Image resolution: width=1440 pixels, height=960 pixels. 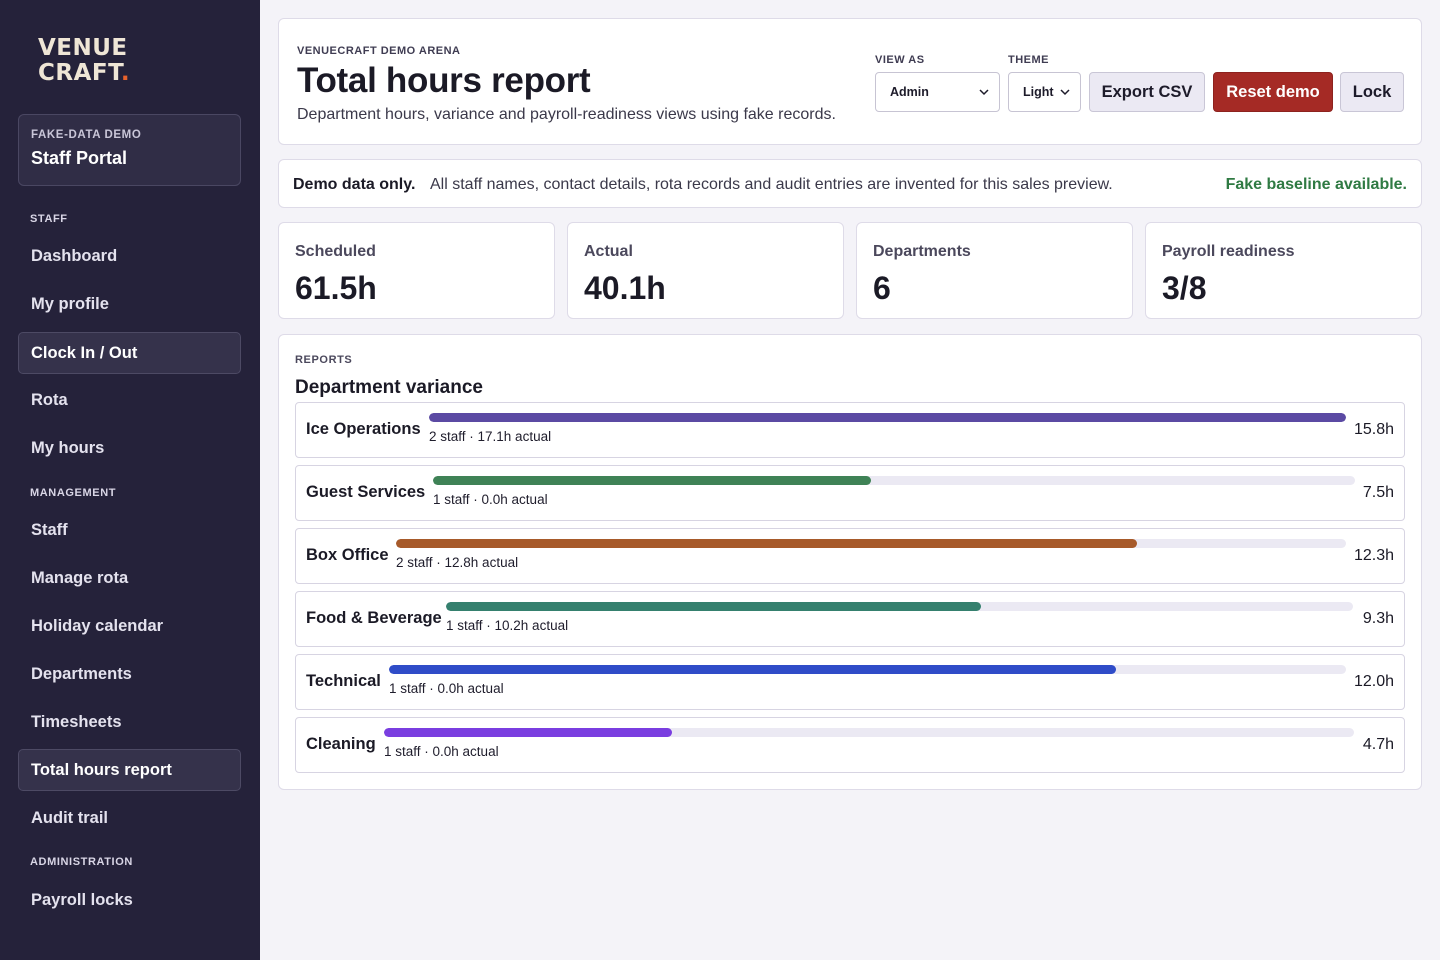 I want to click on stat-value: 61.5h, so click(x=336, y=288).